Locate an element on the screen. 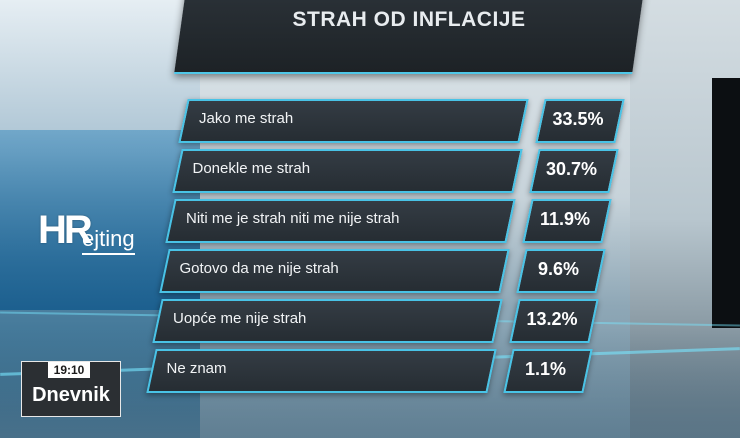 The image size is (740, 438). value-label: 11.9% is located at coordinates (565, 219).